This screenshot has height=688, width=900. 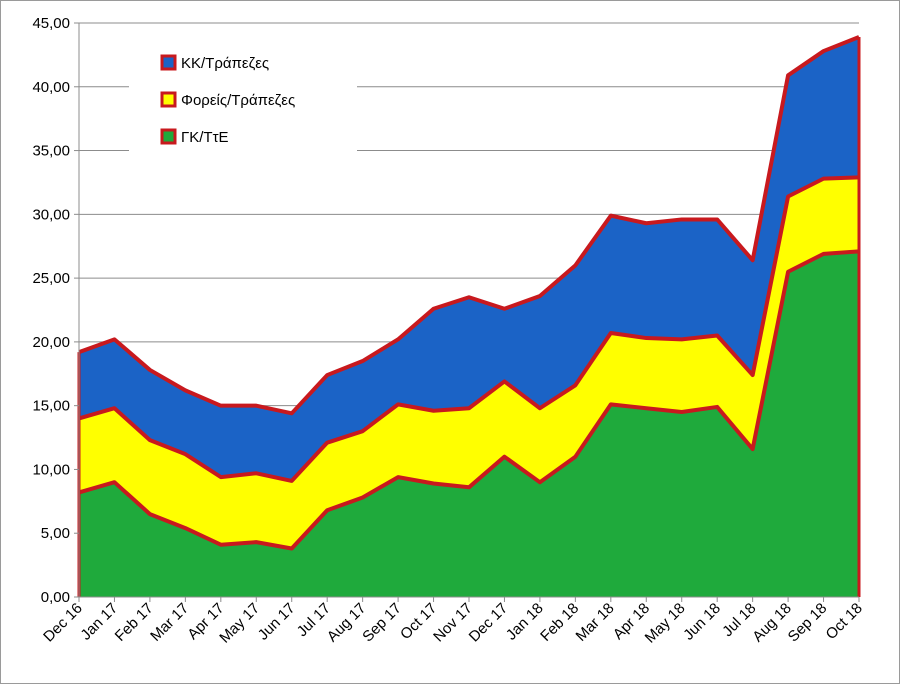 What do you see at coordinates (51, 278) in the screenshot?
I see `y-tick-label: 25,00` at bounding box center [51, 278].